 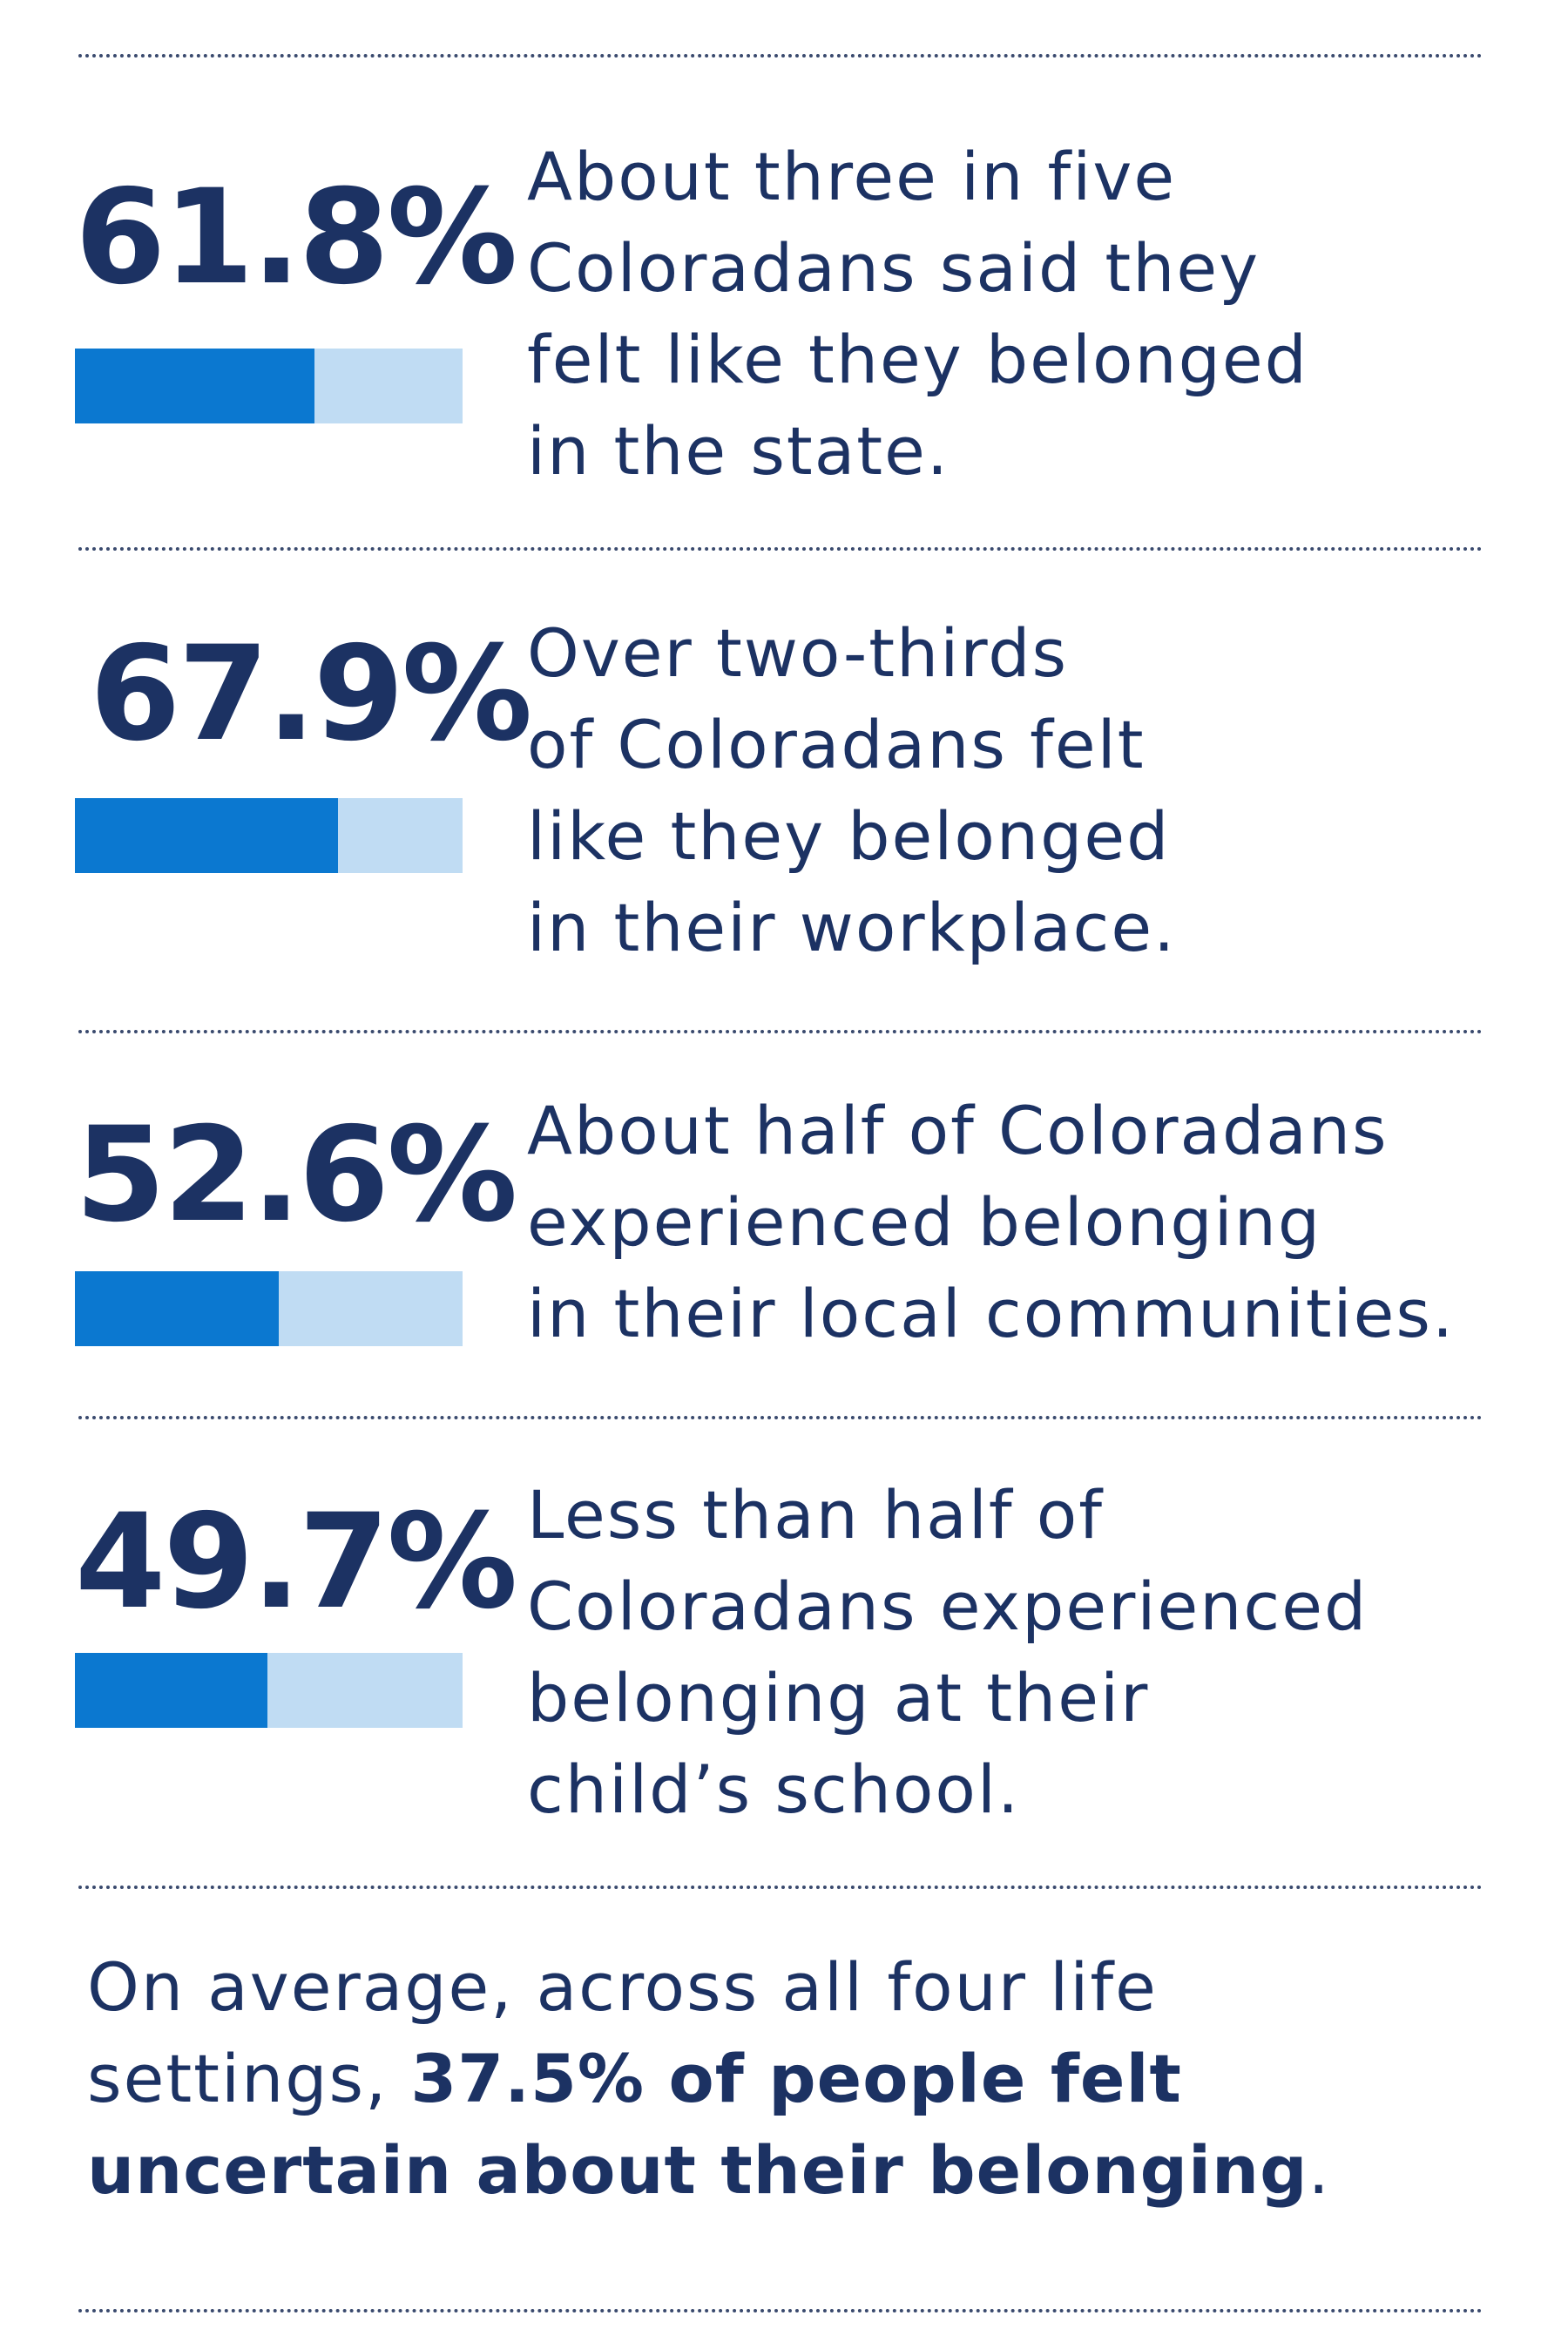 What do you see at coordinates (958, 1131) in the screenshot?
I see `description-line: About half of Coloradans` at bounding box center [958, 1131].